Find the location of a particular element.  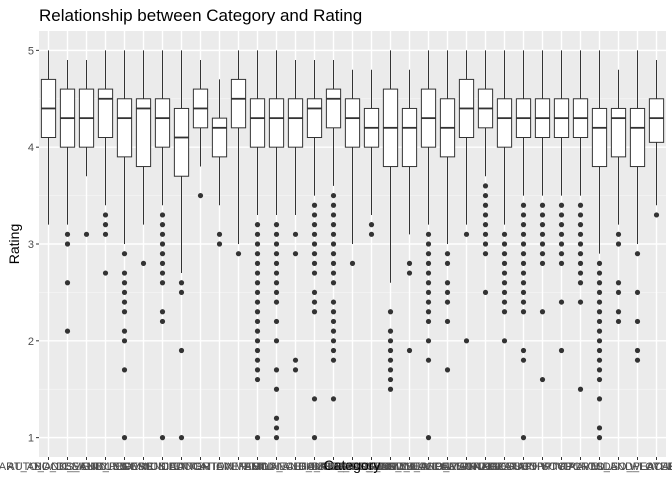

box-photography is located at coordinates (504, 197).